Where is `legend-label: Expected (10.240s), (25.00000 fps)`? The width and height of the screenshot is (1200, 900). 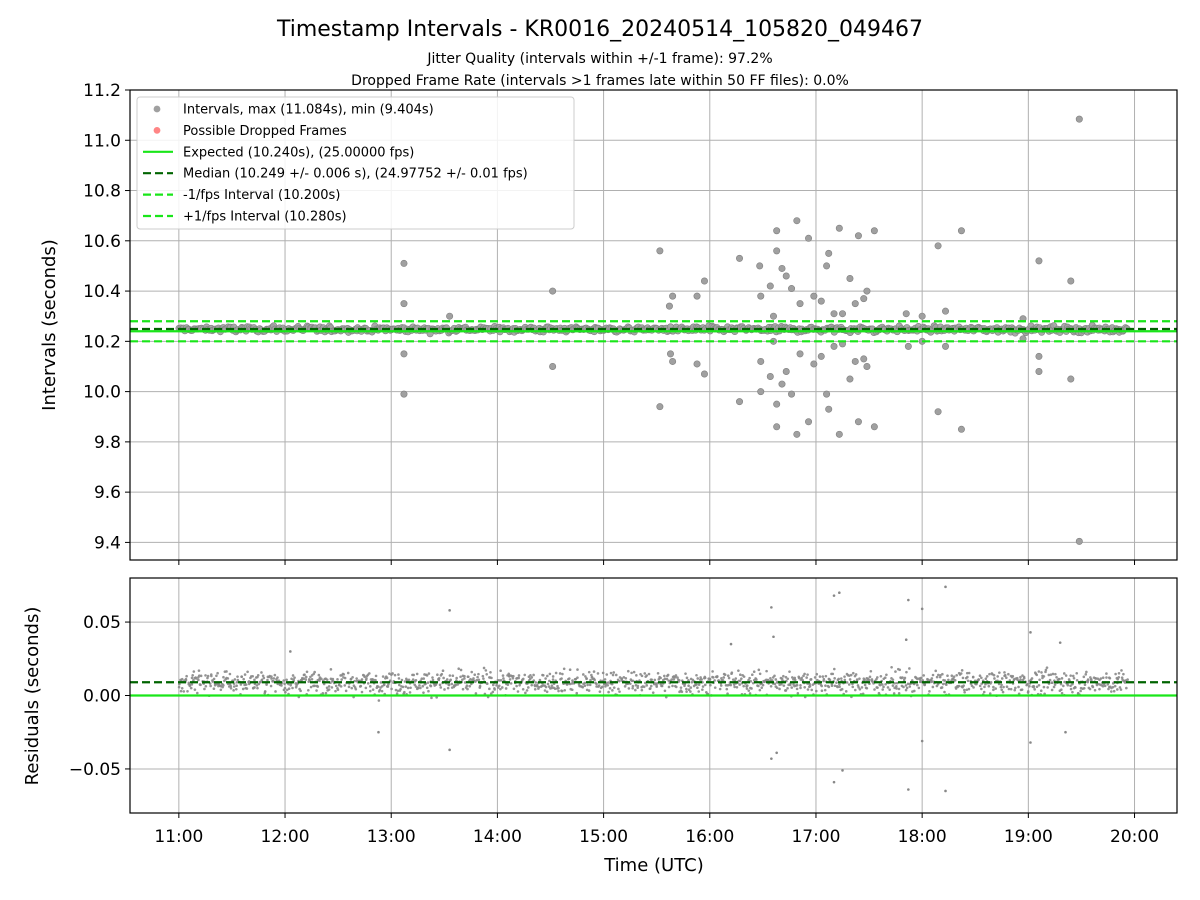
legend-label: Expected (10.240s), (25.00000 fps) is located at coordinates (298, 152).